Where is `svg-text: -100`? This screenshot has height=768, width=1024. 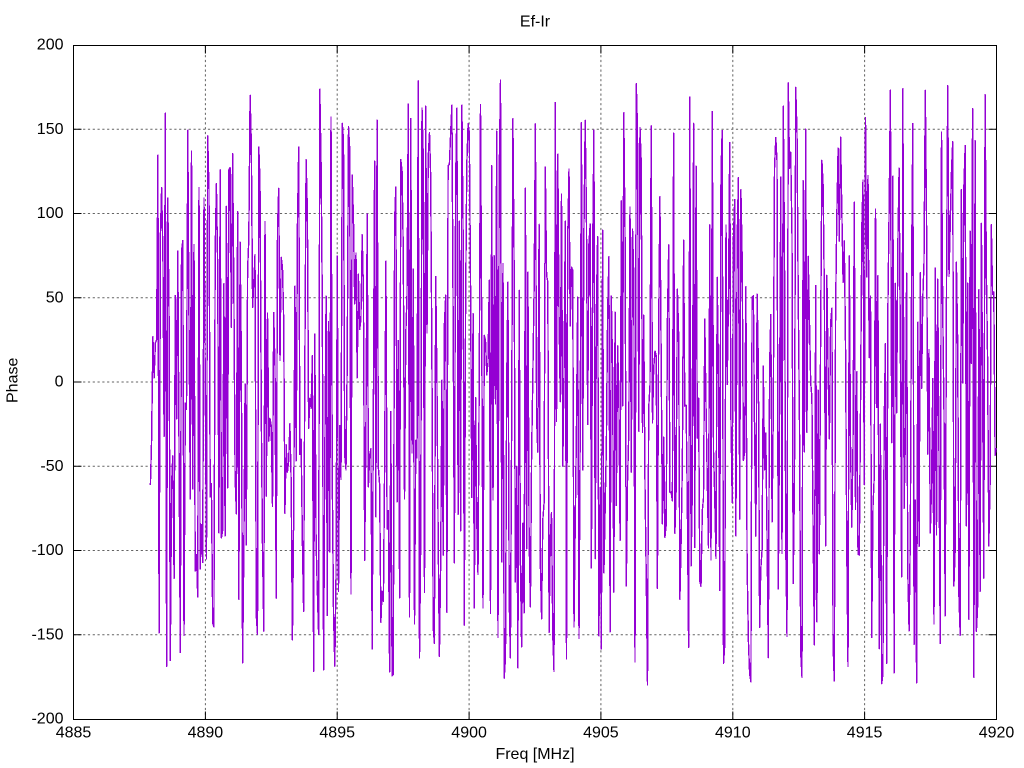 svg-text: -100 is located at coordinates (47, 550).